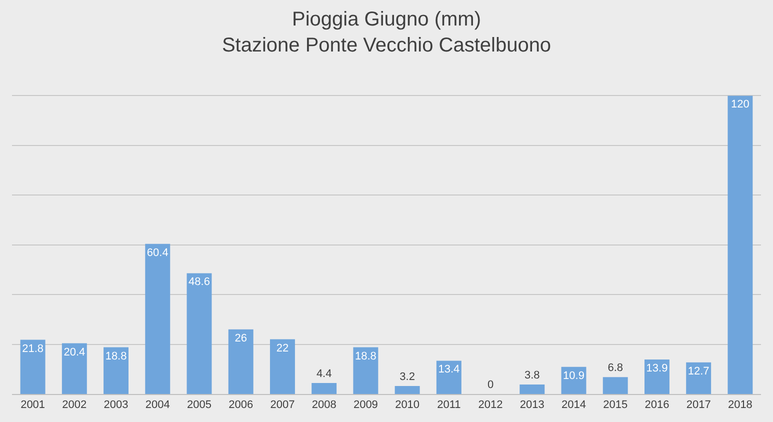  What do you see at coordinates (490, 405) in the screenshot?
I see `x-tick-label: 2012` at bounding box center [490, 405].